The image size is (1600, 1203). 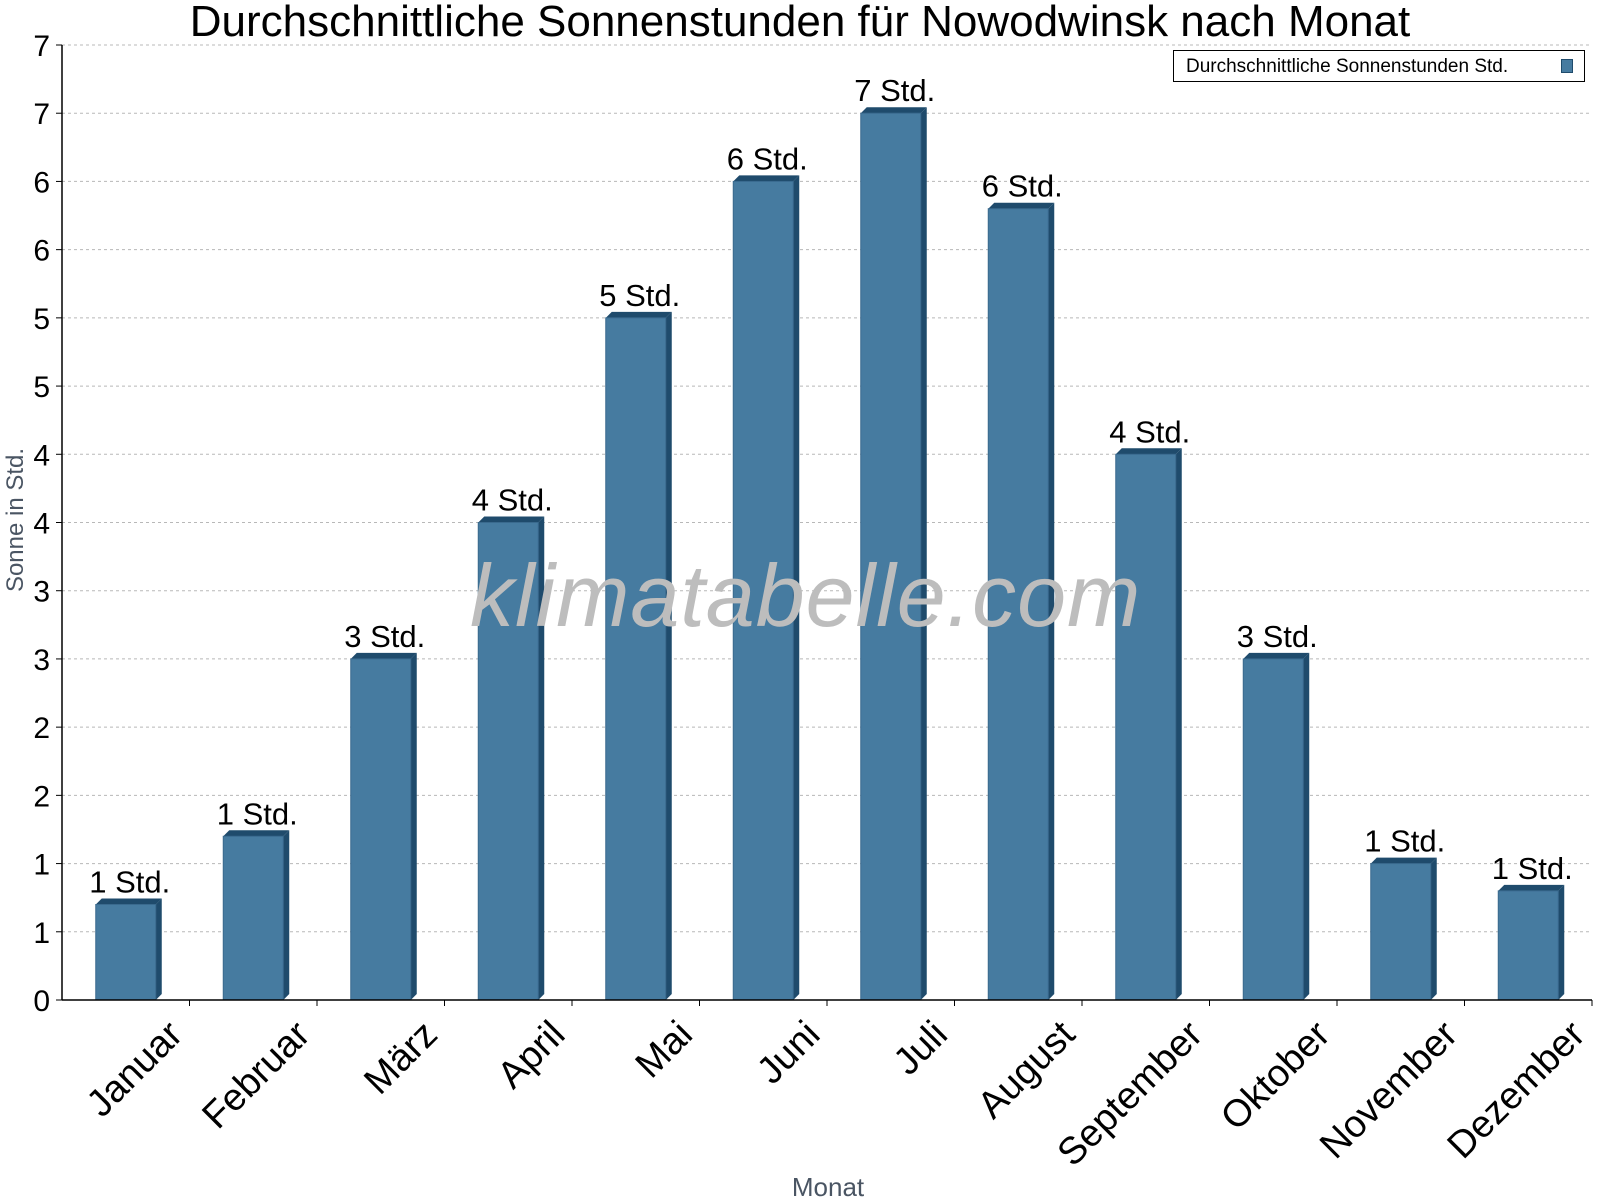 What do you see at coordinates (921, 1048) in the screenshot?
I see `x-tick-label: Juli` at bounding box center [921, 1048].